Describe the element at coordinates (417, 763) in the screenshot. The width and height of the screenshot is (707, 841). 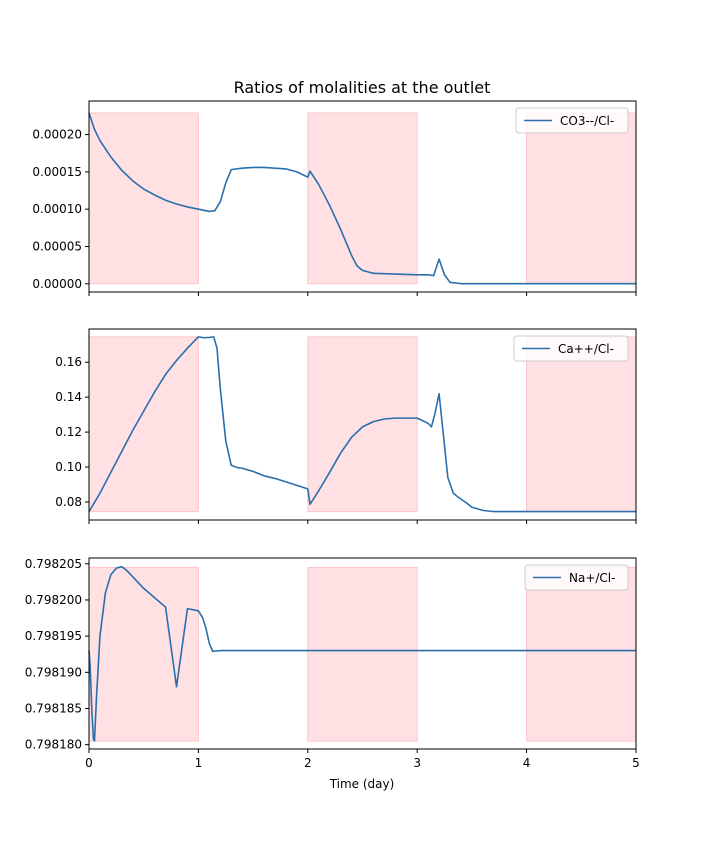
I see `x-tick-label: 3` at that location.